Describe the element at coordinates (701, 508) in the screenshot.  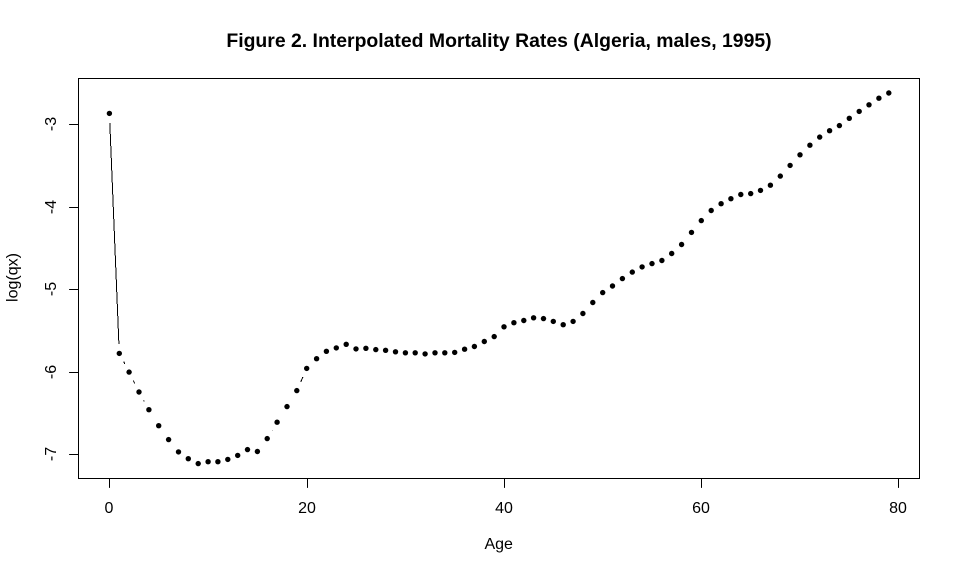
I see `svg-text: 60` at that location.